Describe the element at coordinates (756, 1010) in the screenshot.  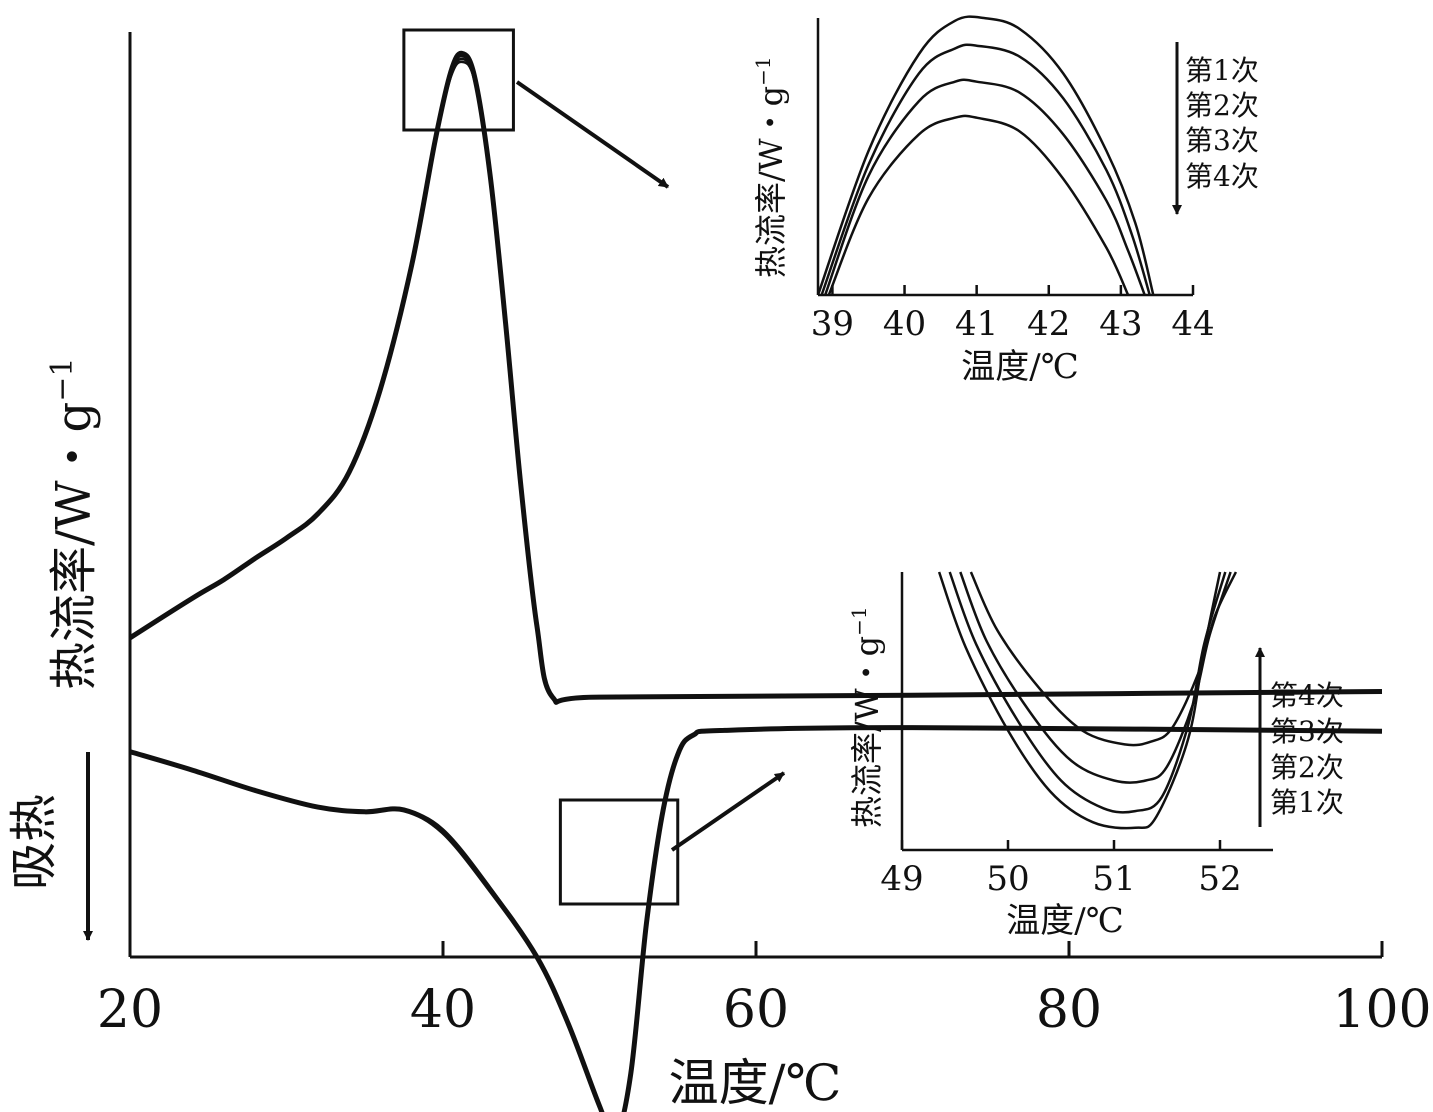
I see `main-x-tick-label-2: 60` at that location.